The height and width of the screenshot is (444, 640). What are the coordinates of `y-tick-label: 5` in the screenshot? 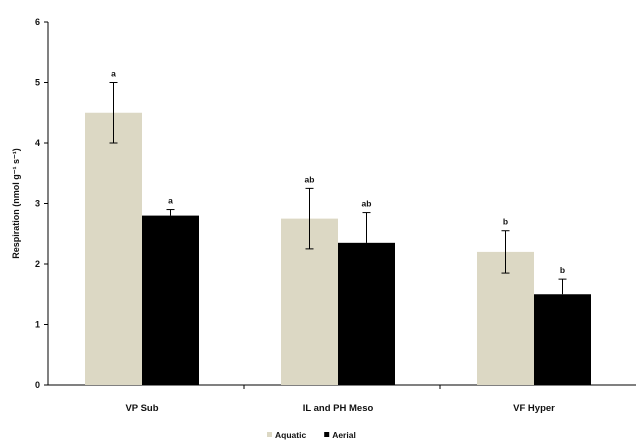 It's located at (37, 83).